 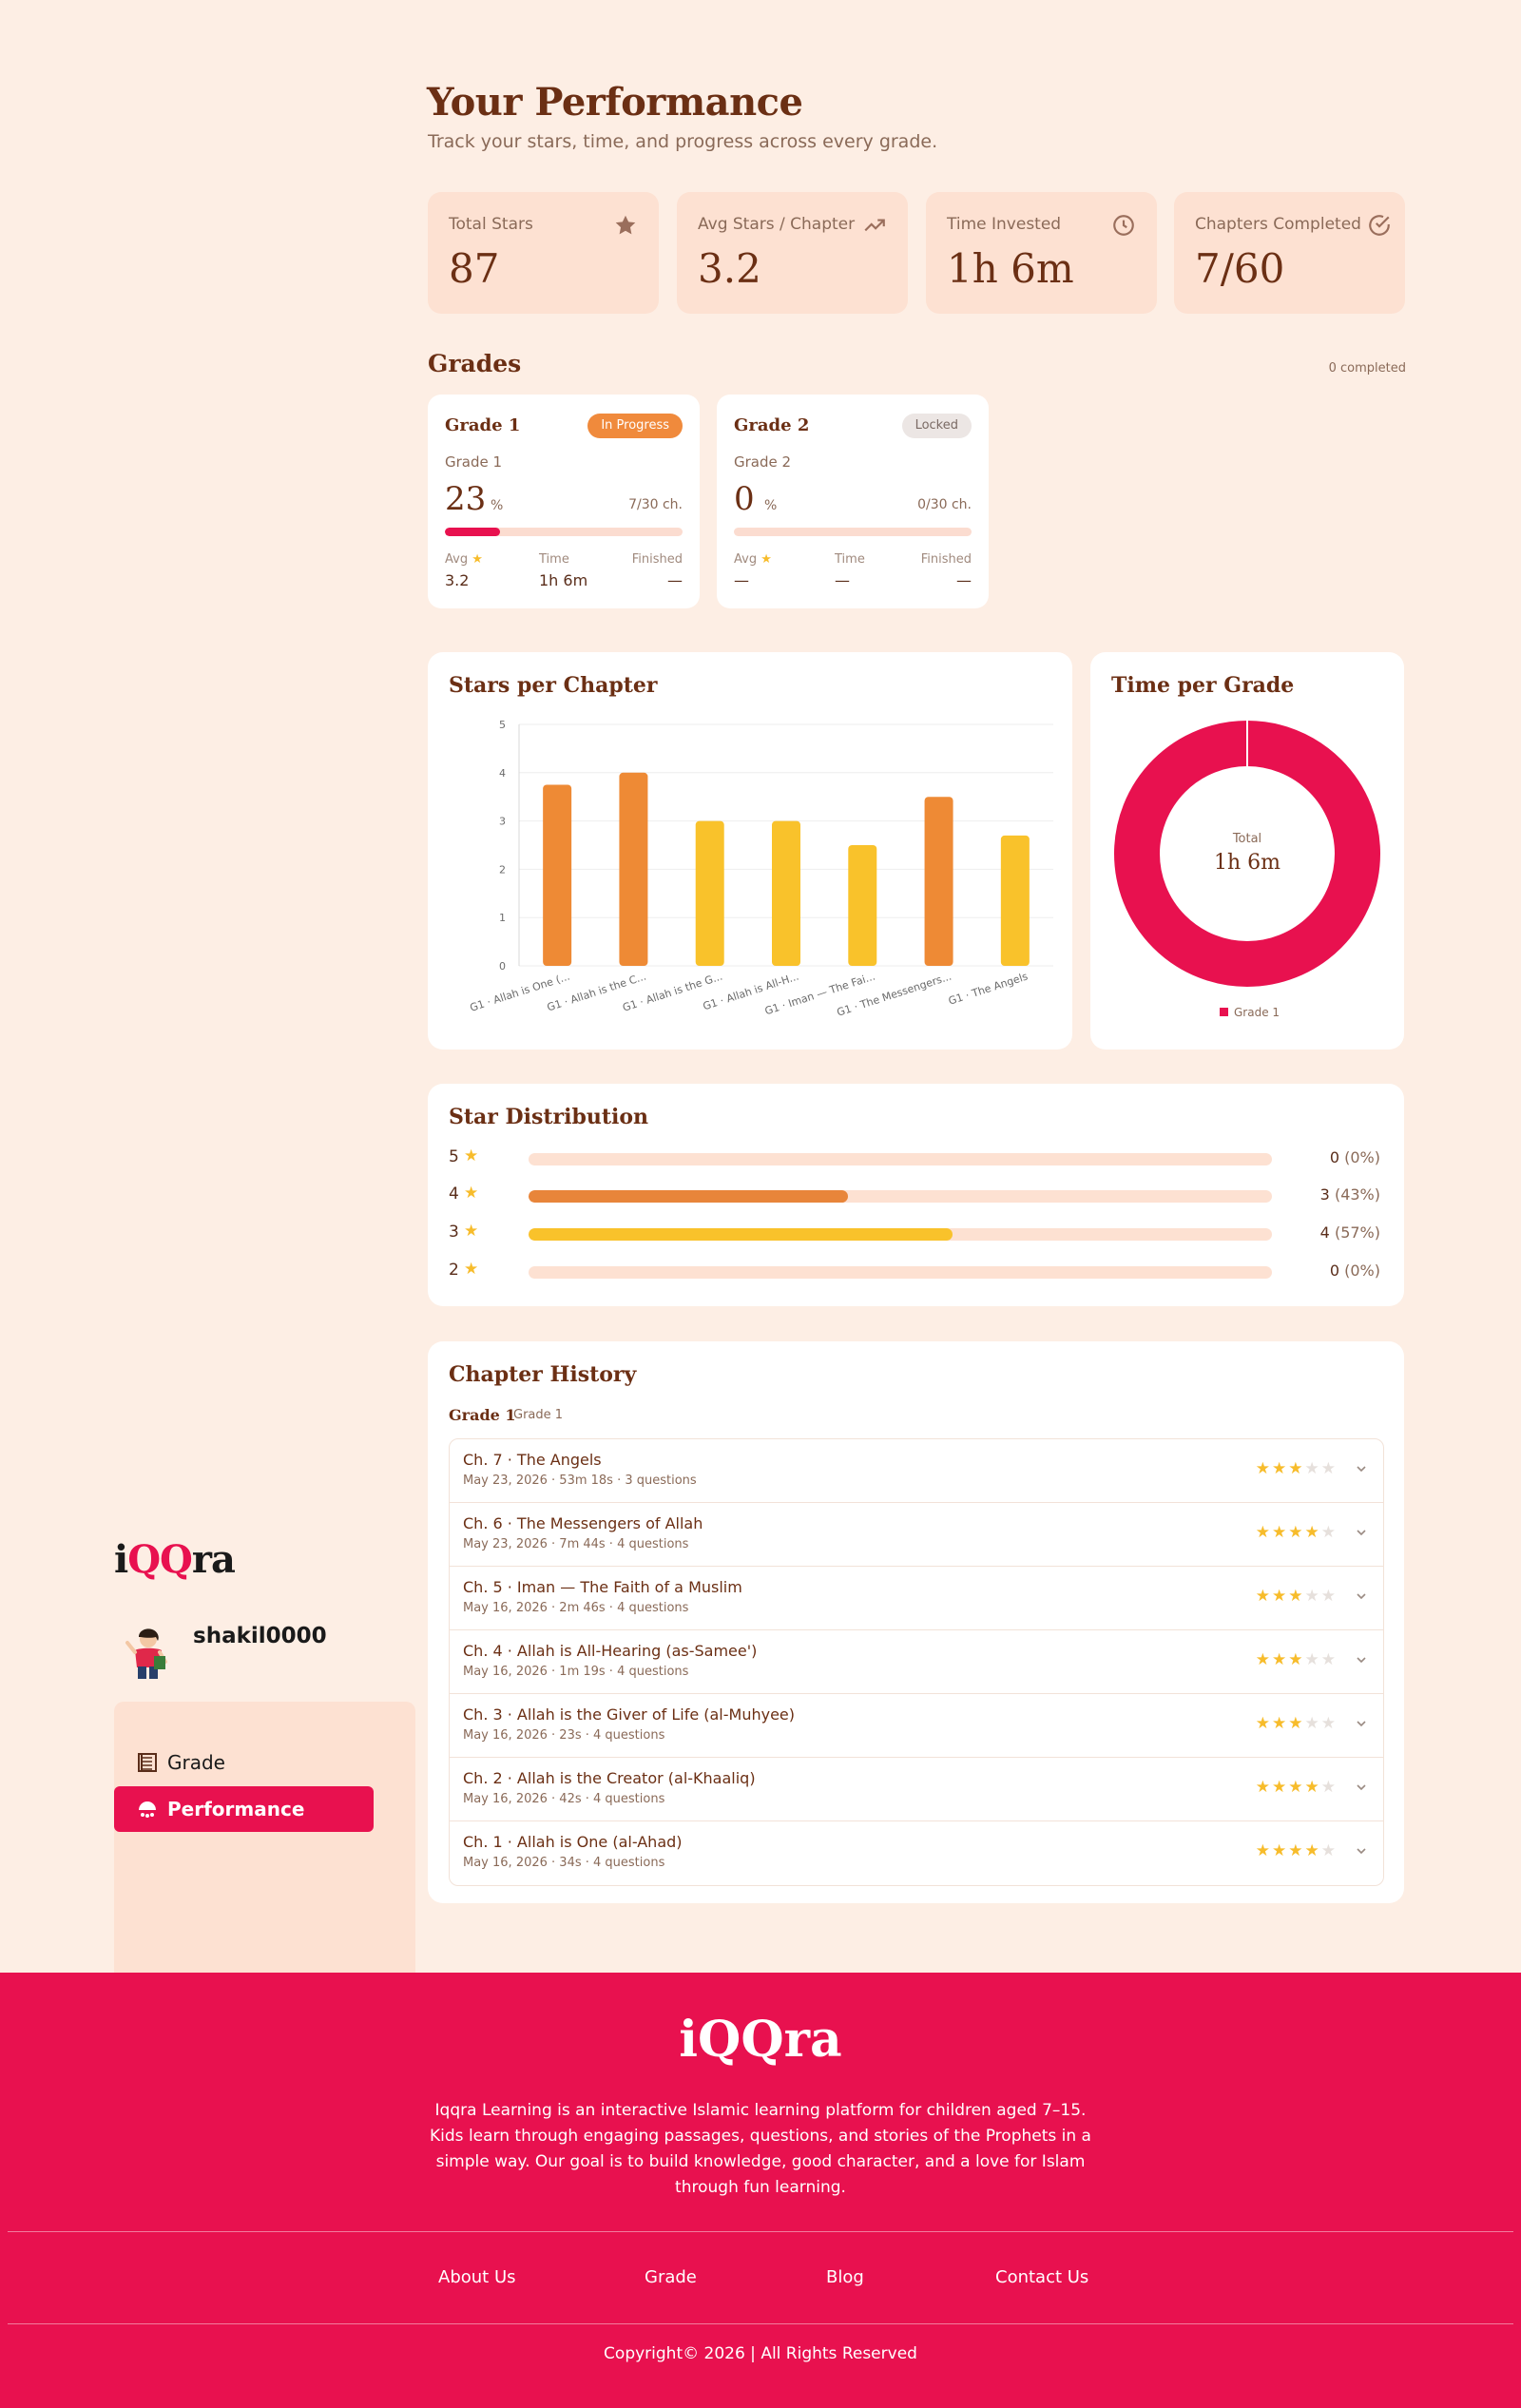 What do you see at coordinates (260, 1636) in the screenshot?
I see `username: shakil0000` at bounding box center [260, 1636].